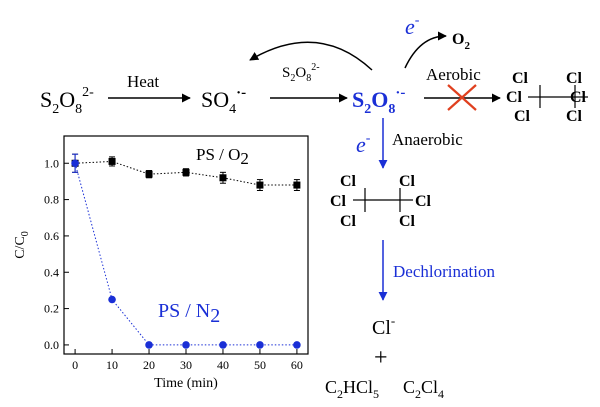  I want to click on x-tick-label: 50, so click(260, 365).